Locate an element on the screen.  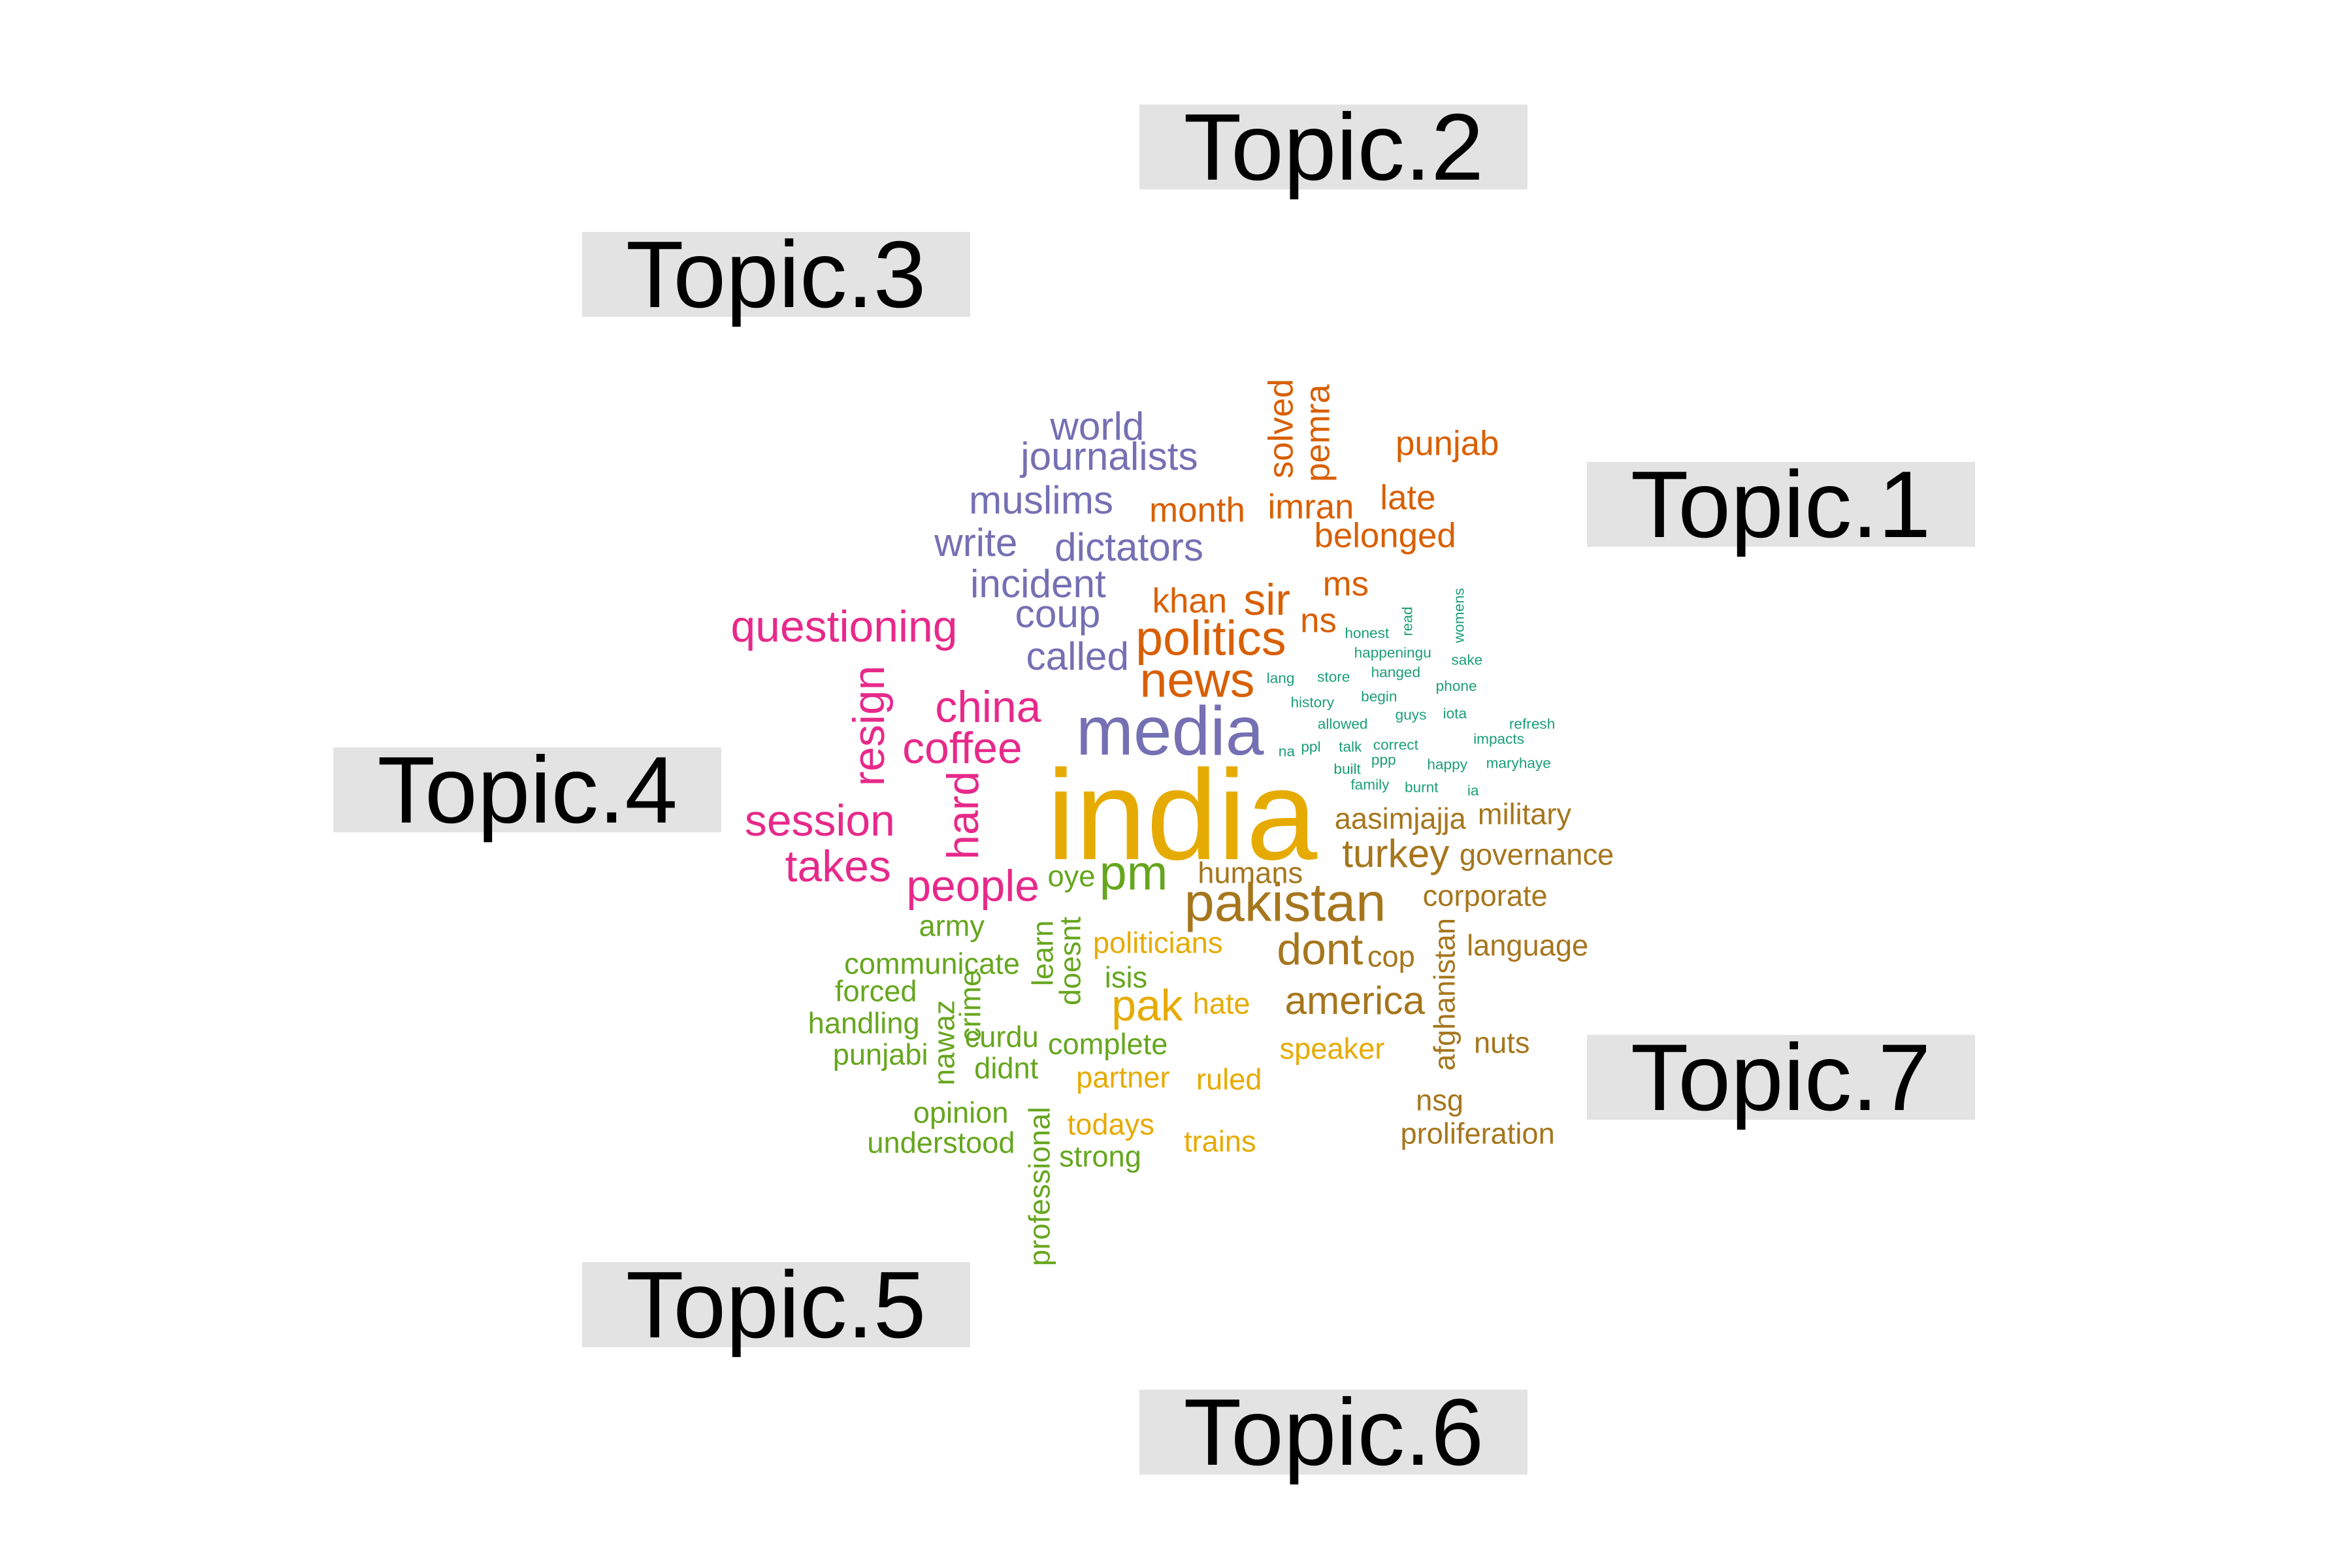
topic-label-2: Topic.2 is located at coordinates (1333, 147).